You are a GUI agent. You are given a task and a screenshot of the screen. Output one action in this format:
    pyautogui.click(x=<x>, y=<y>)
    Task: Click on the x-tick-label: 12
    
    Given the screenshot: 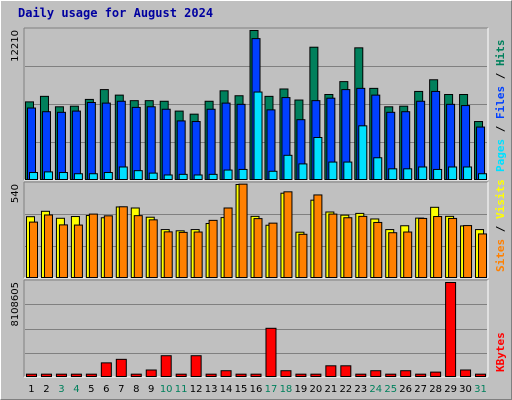 What is the action you would take?
    pyautogui.click(x=196, y=389)
    